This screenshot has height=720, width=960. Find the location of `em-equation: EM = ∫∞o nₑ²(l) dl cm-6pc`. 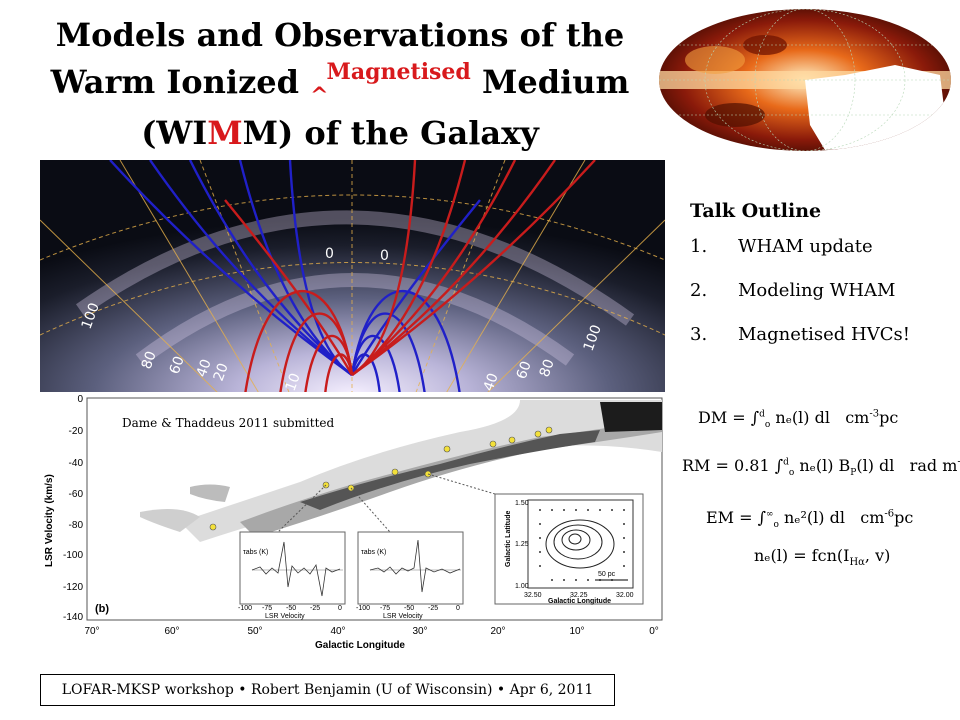

em-equation: EM = ∫∞o nₑ²(l) dl cm-6pc is located at coordinates (809, 519).